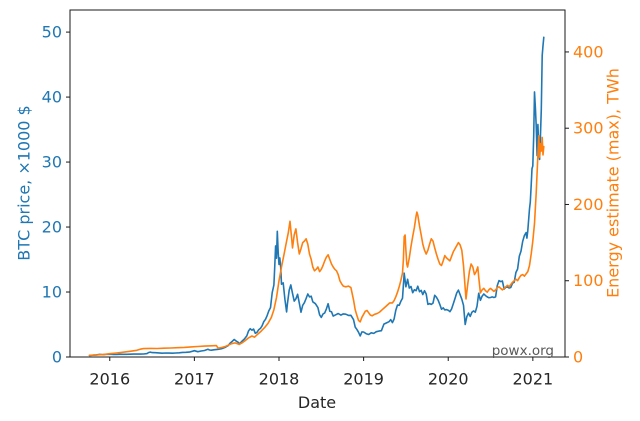 The height and width of the screenshot is (421, 640). I want to click on left-y-tick-label: 50, so click(52, 32).